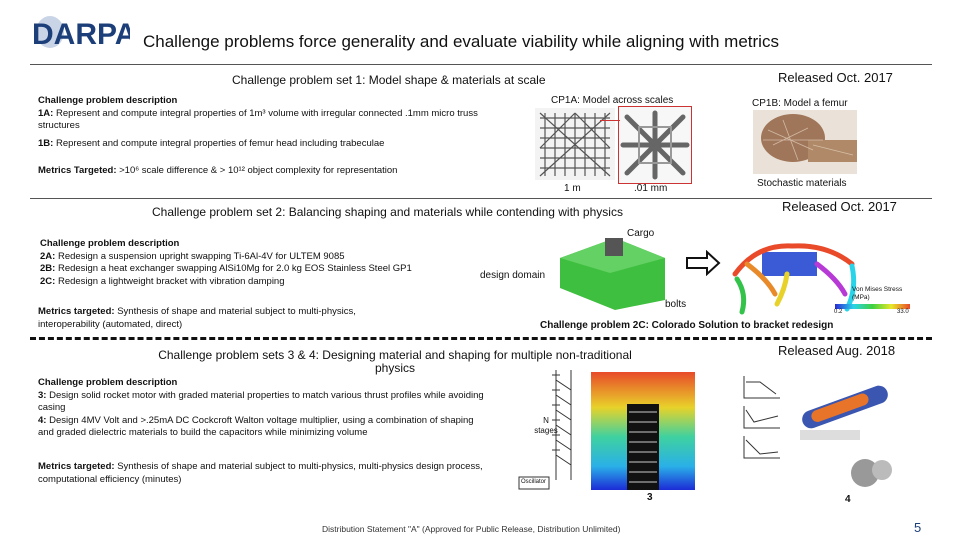 This screenshot has width=960, height=540. Describe the element at coordinates (903, 312) in the screenshot. I see `colorbar-max: 33.0` at that location.